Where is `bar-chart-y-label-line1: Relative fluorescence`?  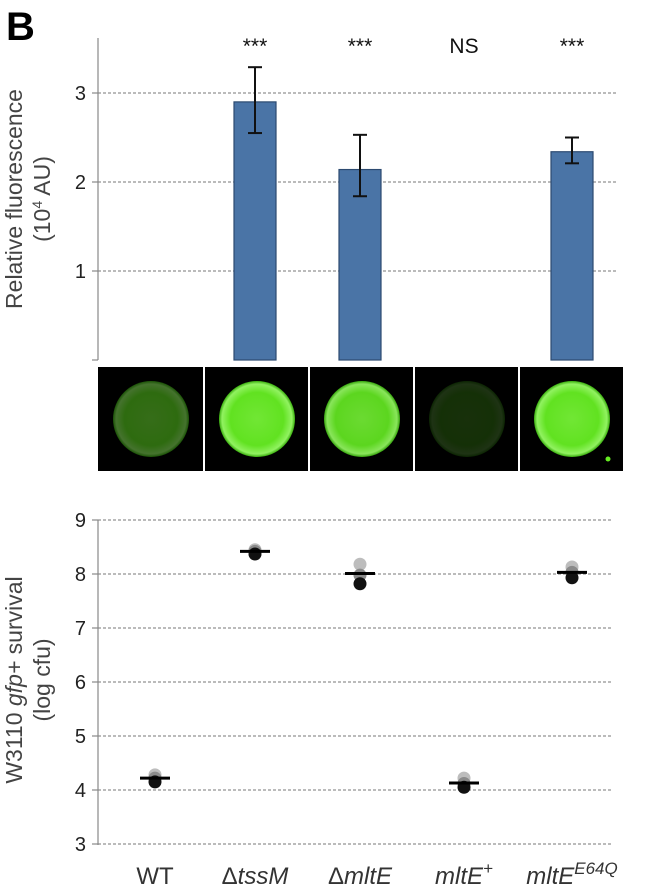
bar-chart-y-label-line1: Relative fluorescence is located at coordinates (14, 199).